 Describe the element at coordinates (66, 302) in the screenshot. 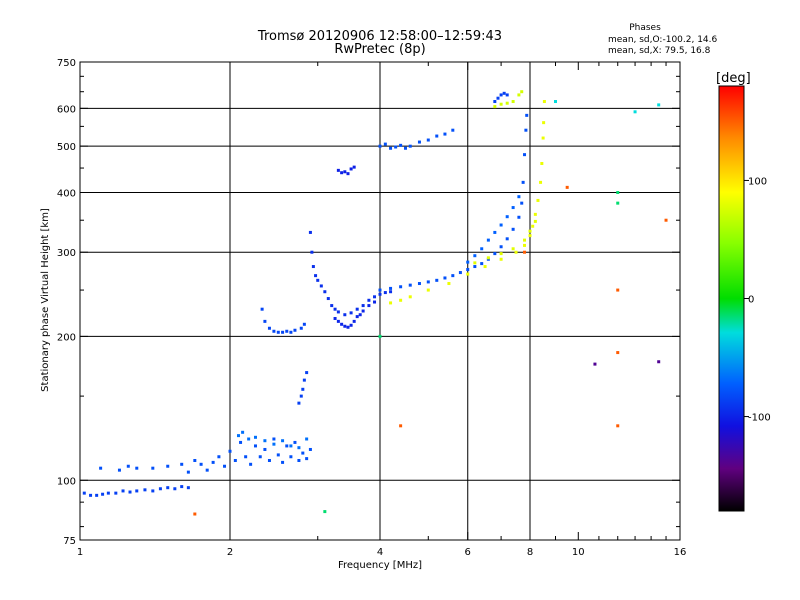

I see `y-tick-labels: 75 100 200 300 400 500 600 750` at that location.